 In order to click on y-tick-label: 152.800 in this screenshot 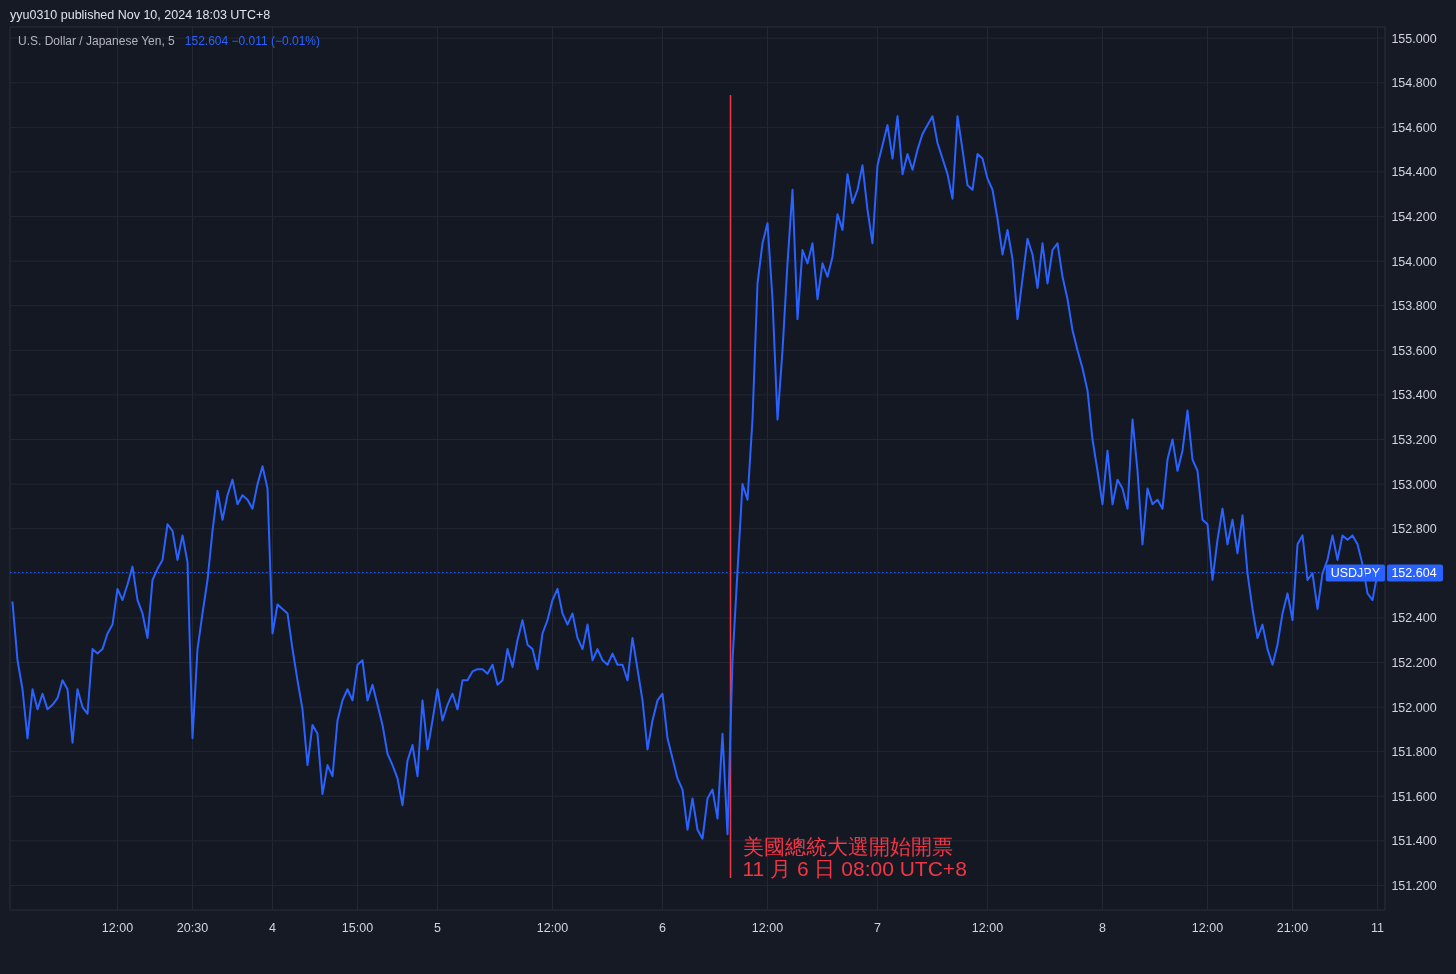, I will do `click(1414, 529)`.